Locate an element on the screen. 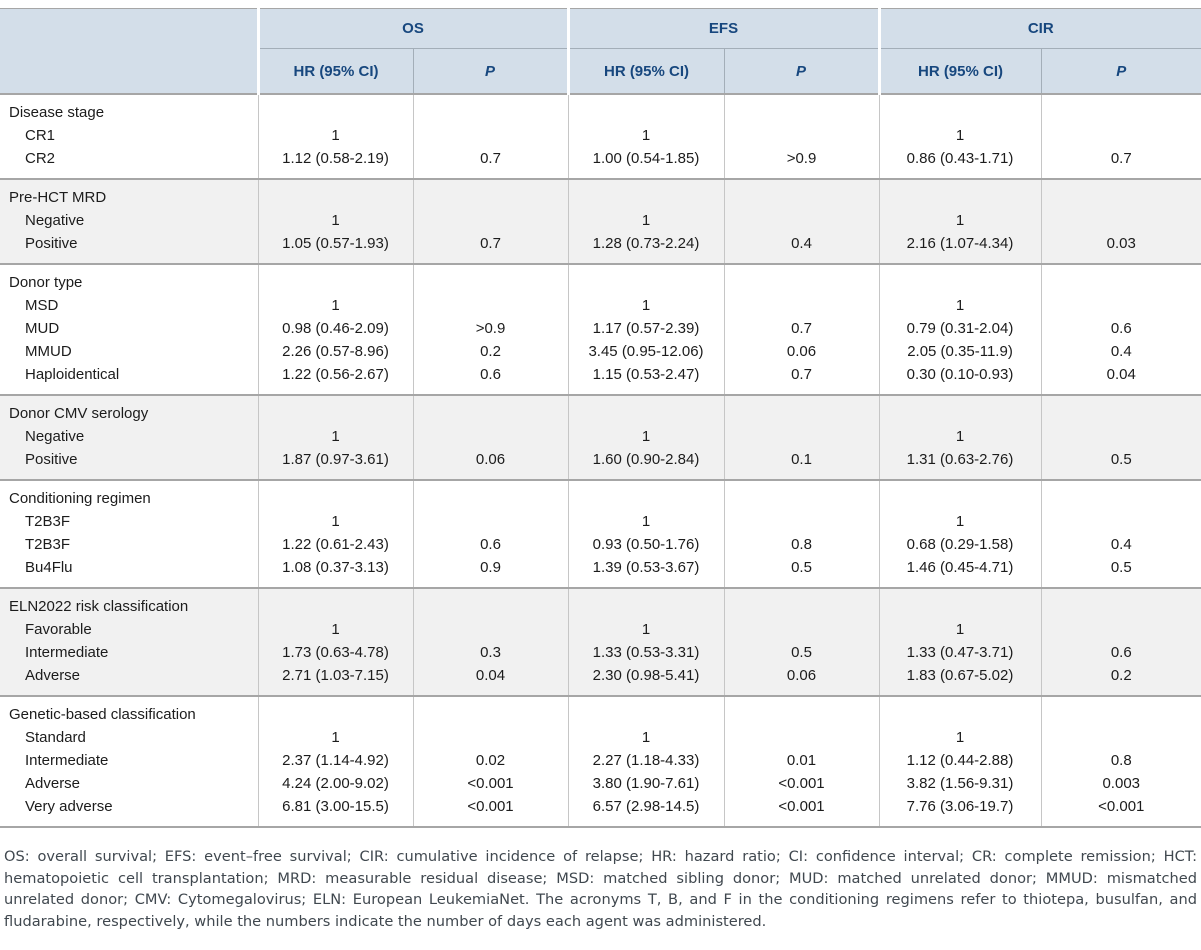 The height and width of the screenshot is (950, 1201). cir-p-cell: 0.4 is located at coordinates (1120, 544).